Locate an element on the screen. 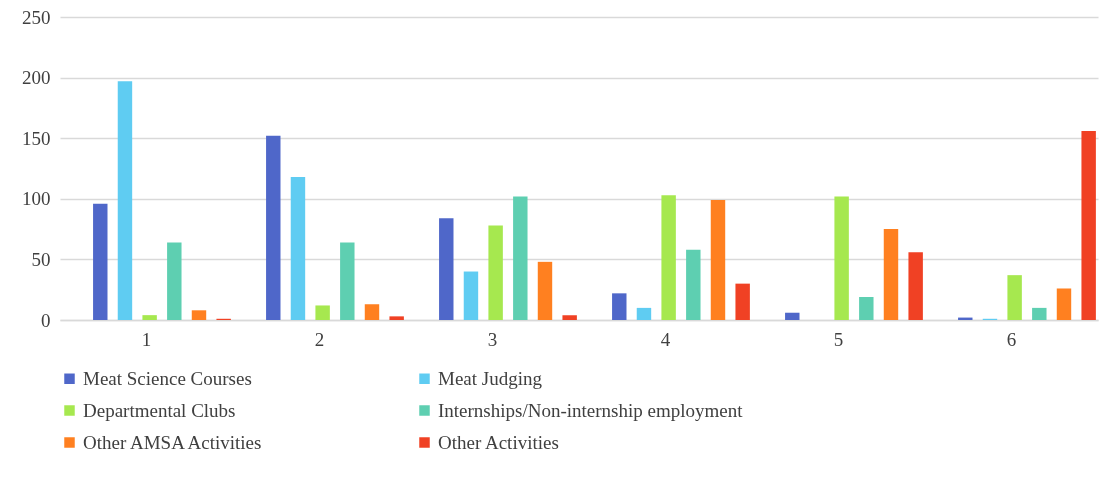 This screenshot has width=1107, height=498. legend-label: Other AMSA Activities is located at coordinates (172, 442).